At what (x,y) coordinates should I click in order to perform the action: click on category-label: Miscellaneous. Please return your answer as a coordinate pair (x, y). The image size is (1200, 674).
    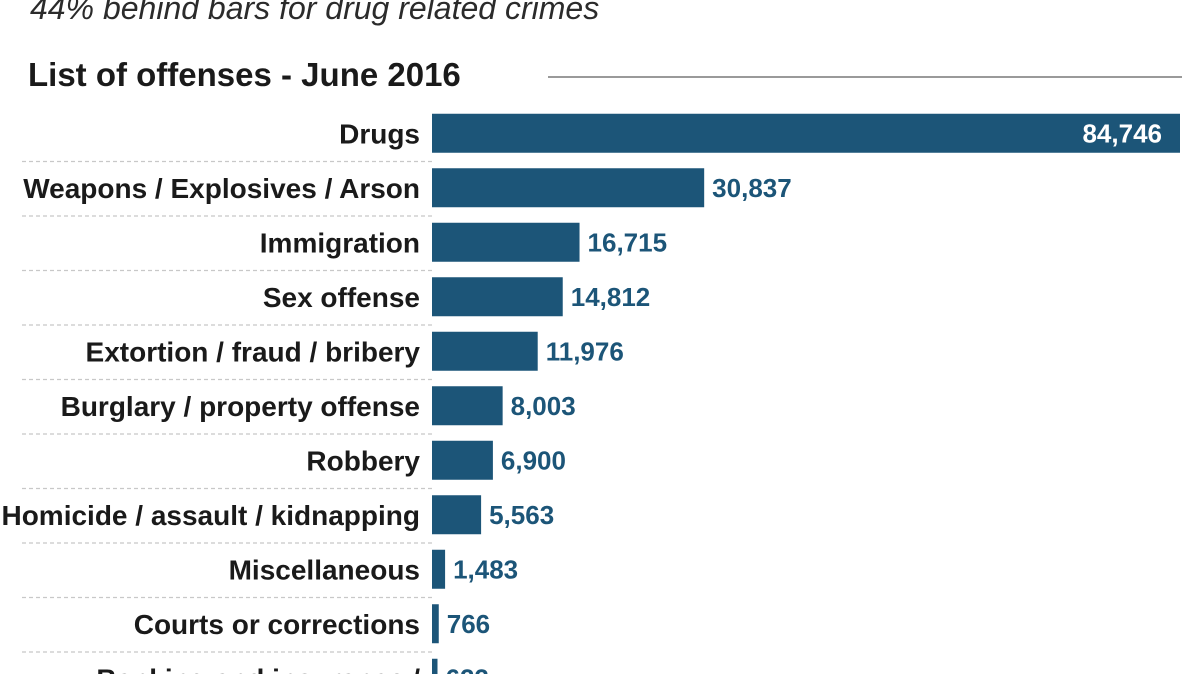
    Looking at the image, I should click on (324, 569).